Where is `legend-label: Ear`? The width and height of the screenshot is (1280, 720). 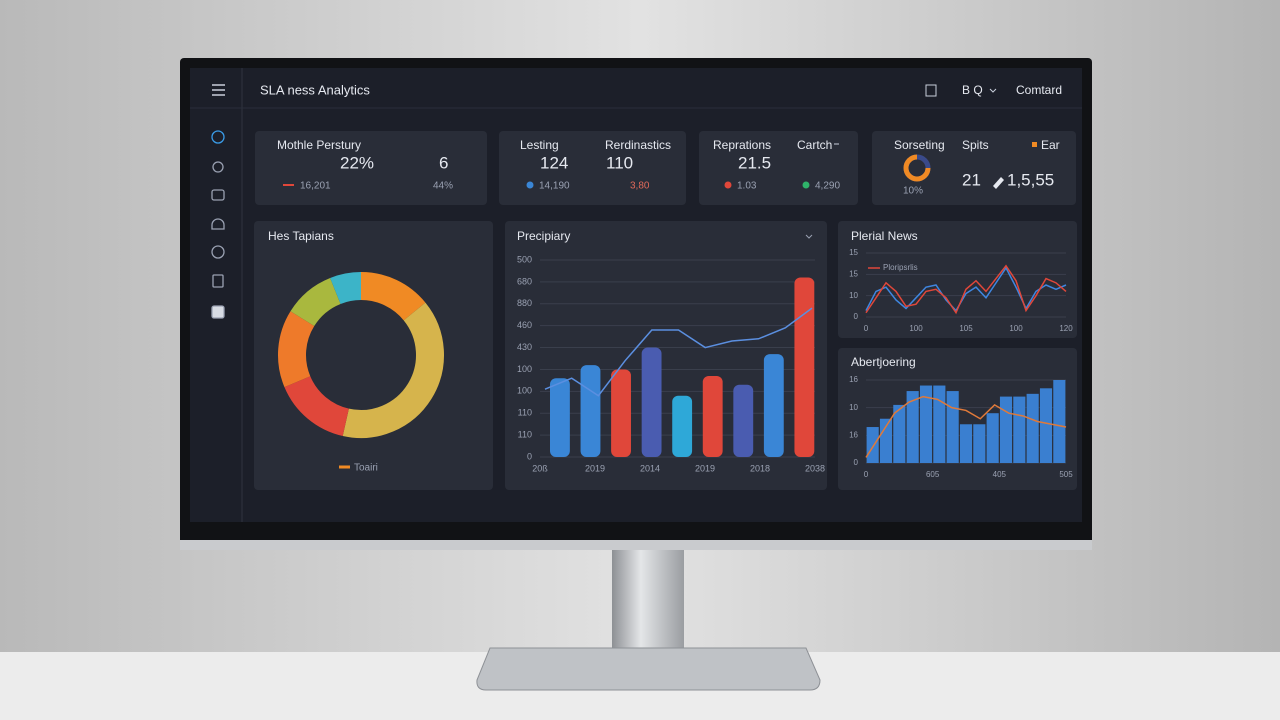
legend-label: Ear is located at coordinates (1050, 145).